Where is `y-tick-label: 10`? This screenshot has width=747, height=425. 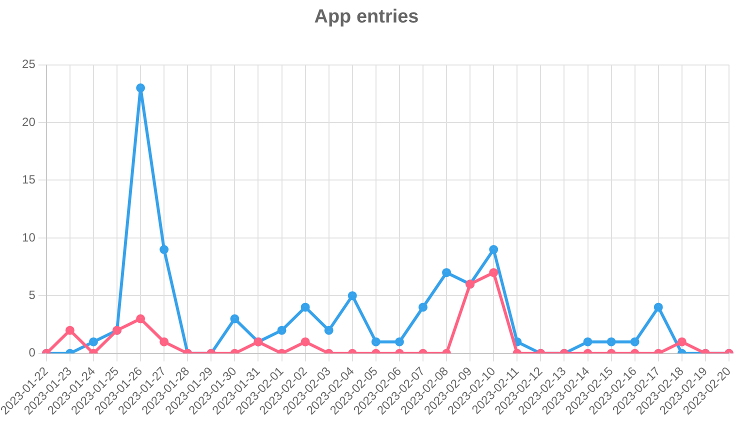
y-tick-label: 10 is located at coordinates (29, 237).